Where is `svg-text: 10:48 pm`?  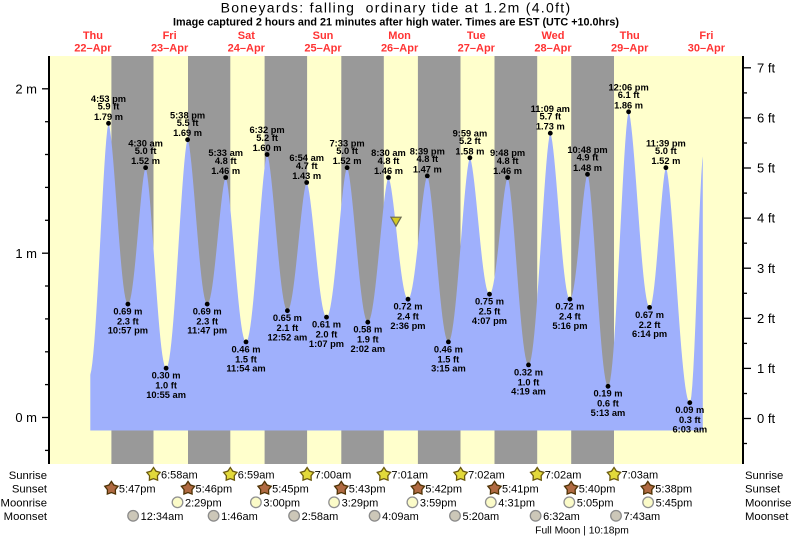 svg-text: 10:48 pm is located at coordinates (587, 150).